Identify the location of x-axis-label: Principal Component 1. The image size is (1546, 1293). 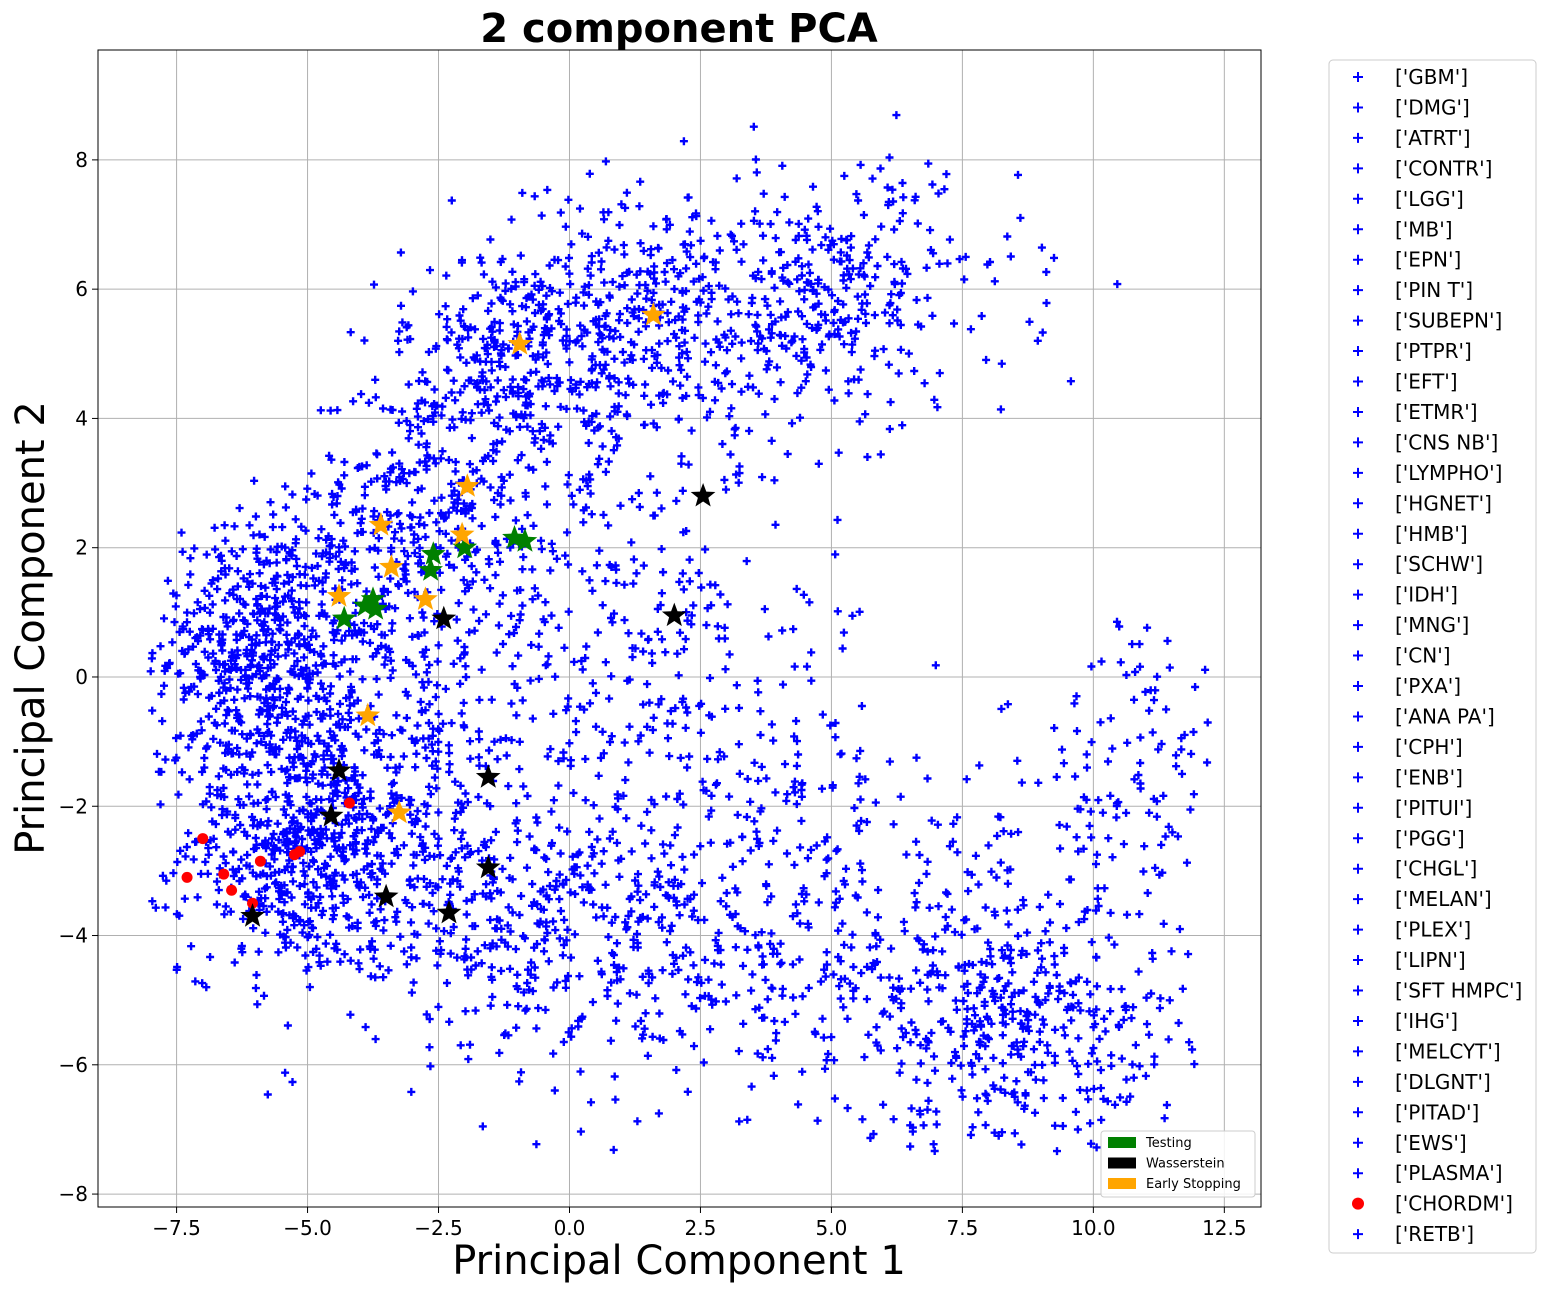
(679, 1261).